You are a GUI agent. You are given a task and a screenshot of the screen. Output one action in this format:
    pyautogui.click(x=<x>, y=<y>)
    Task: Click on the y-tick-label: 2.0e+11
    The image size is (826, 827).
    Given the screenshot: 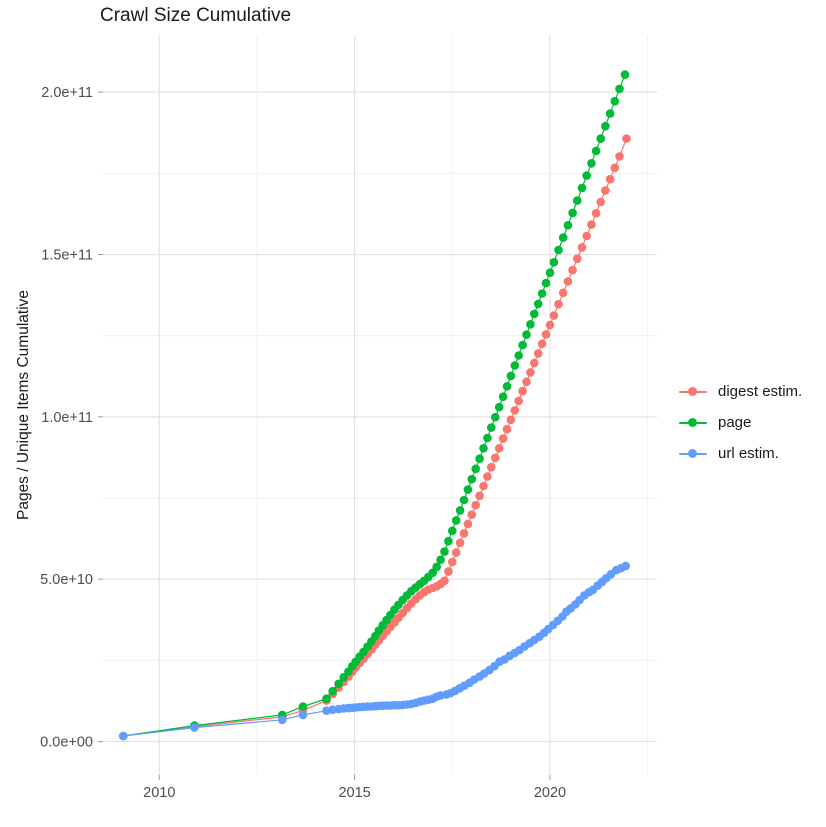 What is the action you would take?
    pyautogui.click(x=67, y=93)
    